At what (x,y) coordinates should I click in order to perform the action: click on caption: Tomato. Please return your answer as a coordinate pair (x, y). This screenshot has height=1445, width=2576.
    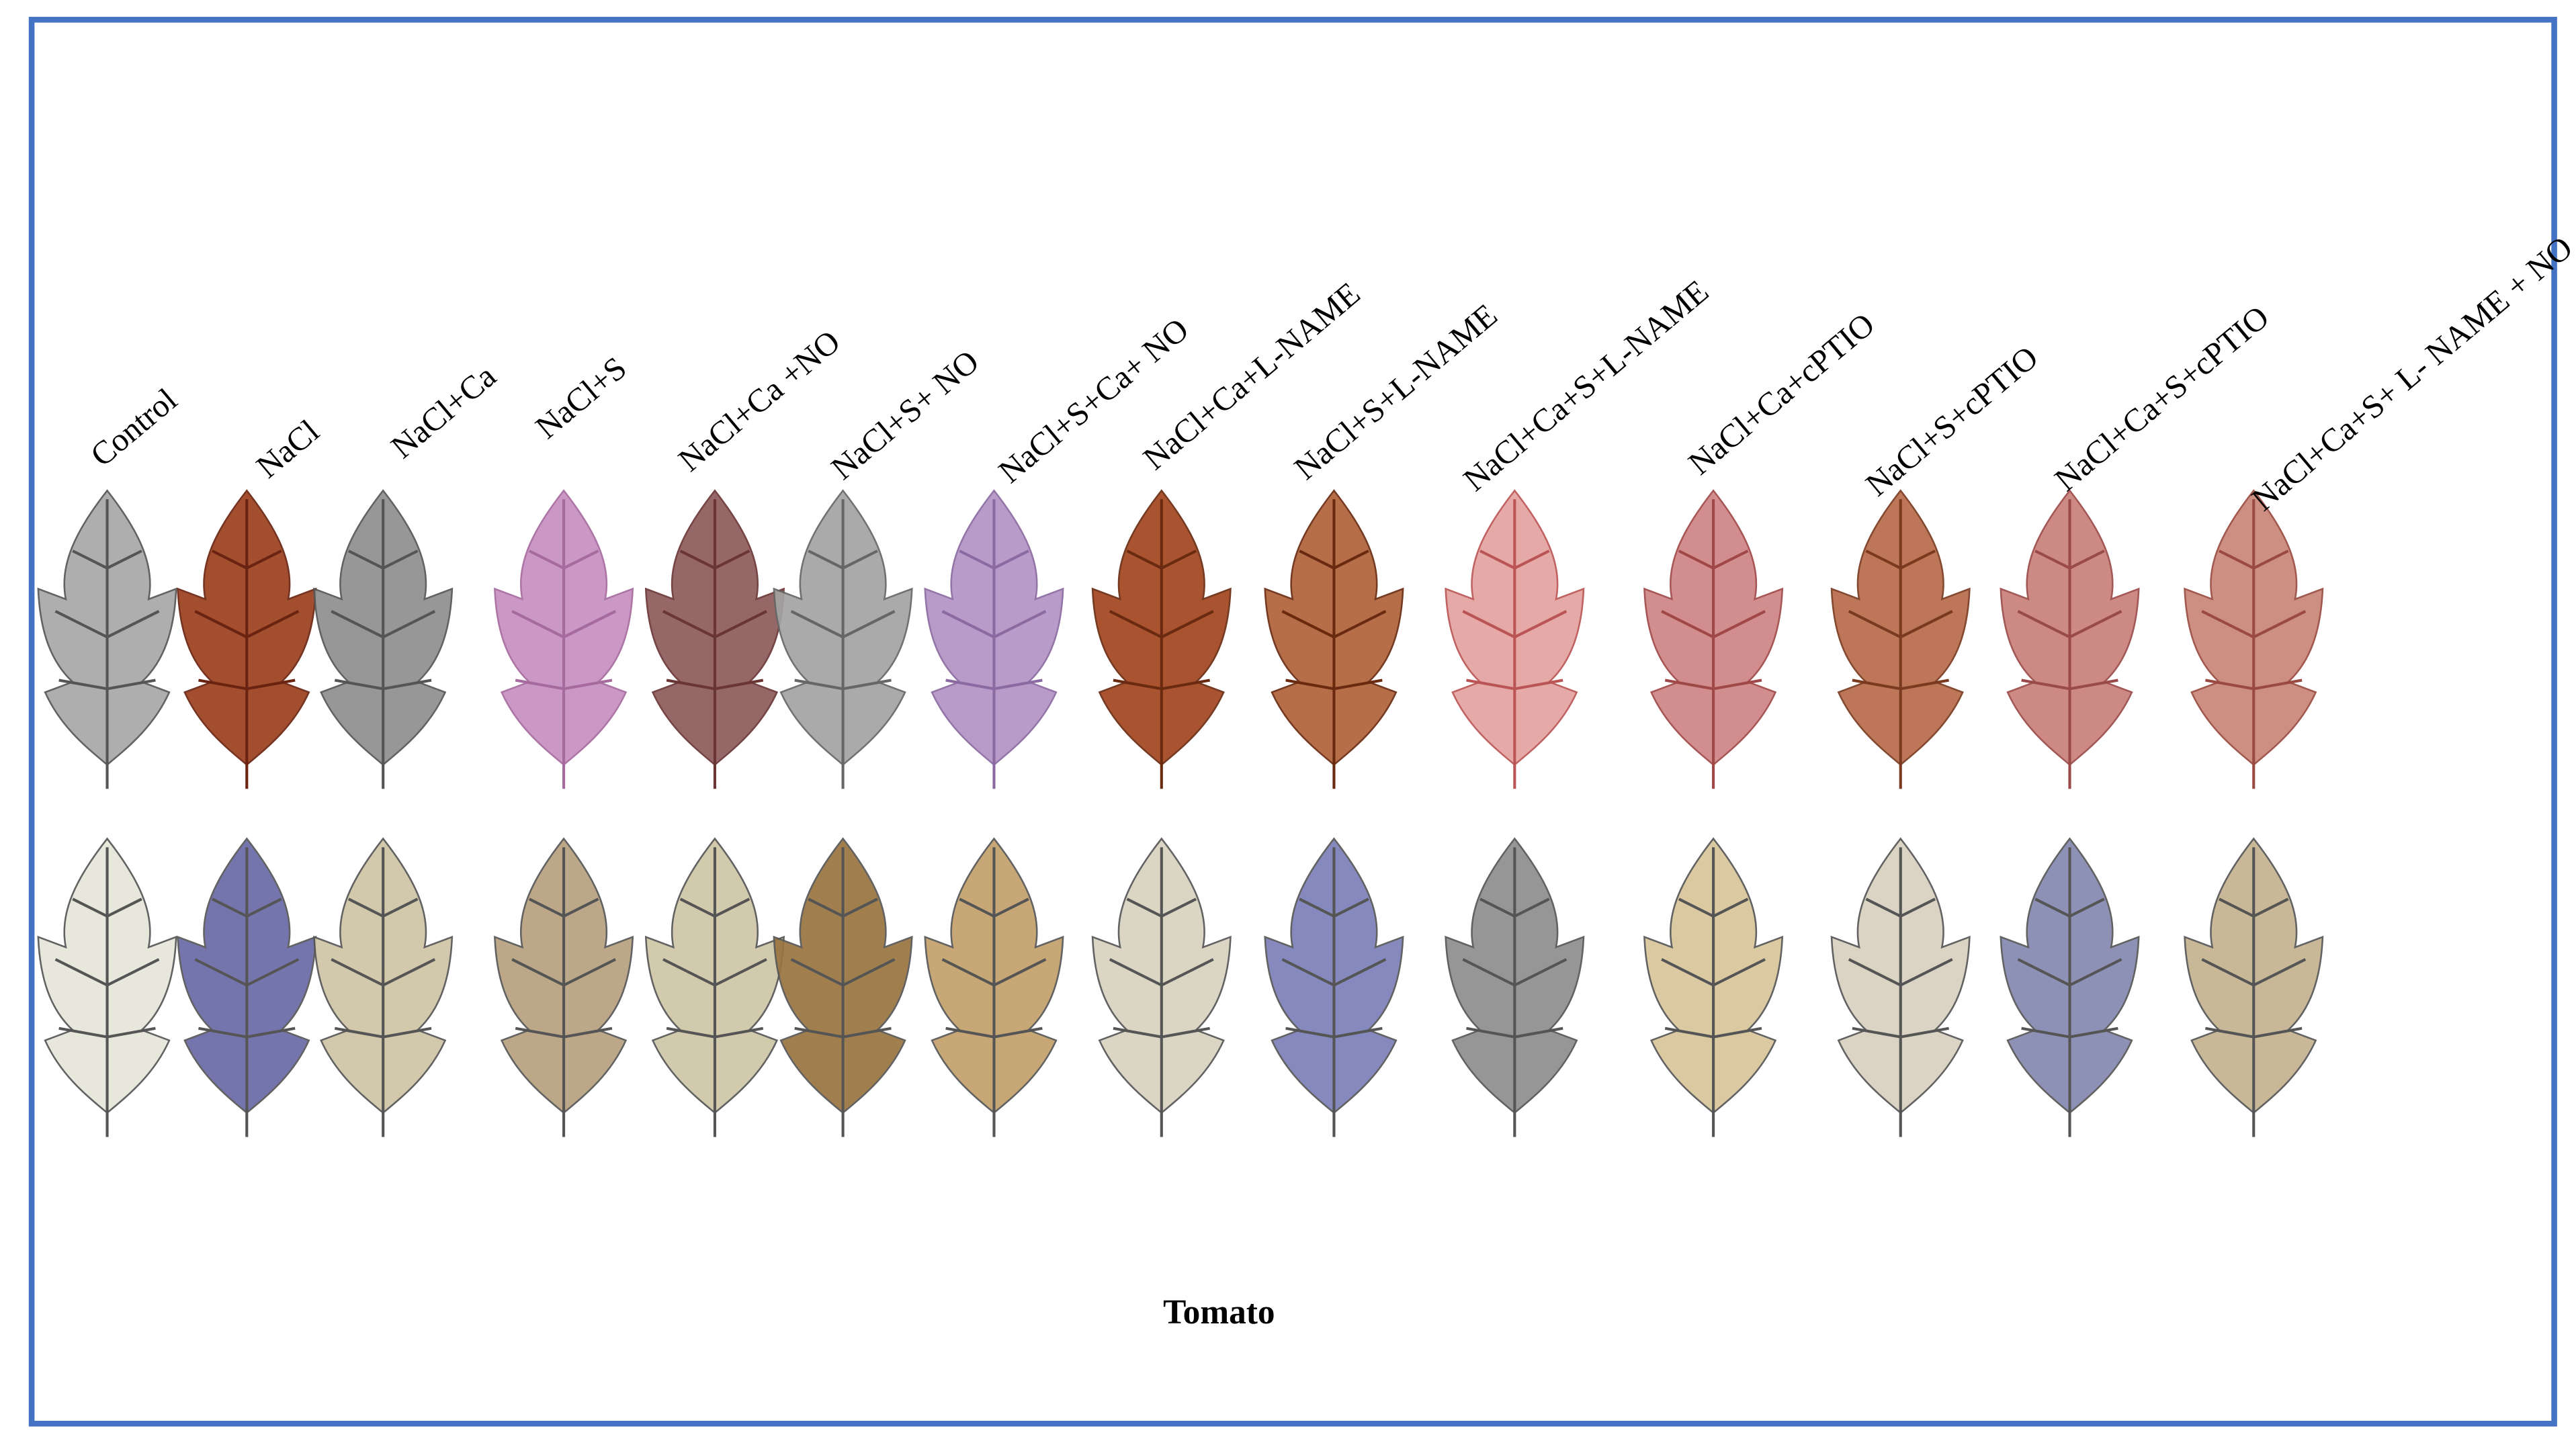
    Looking at the image, I should click on (1219, 1312).